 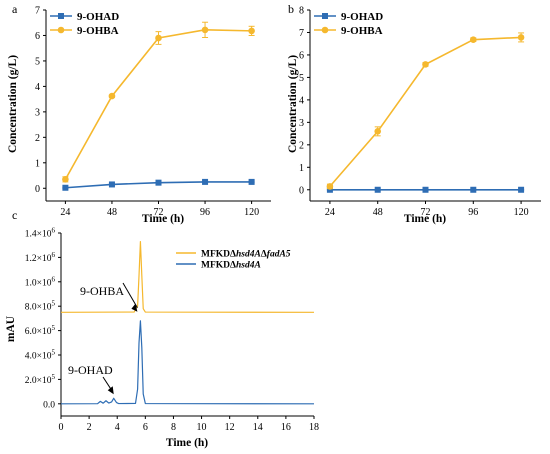 What do you see at coordinates (163, 219) in the screenshot?
I see `panel-a-x-axis-label: Time (h)` at bounding box center [163, 219].